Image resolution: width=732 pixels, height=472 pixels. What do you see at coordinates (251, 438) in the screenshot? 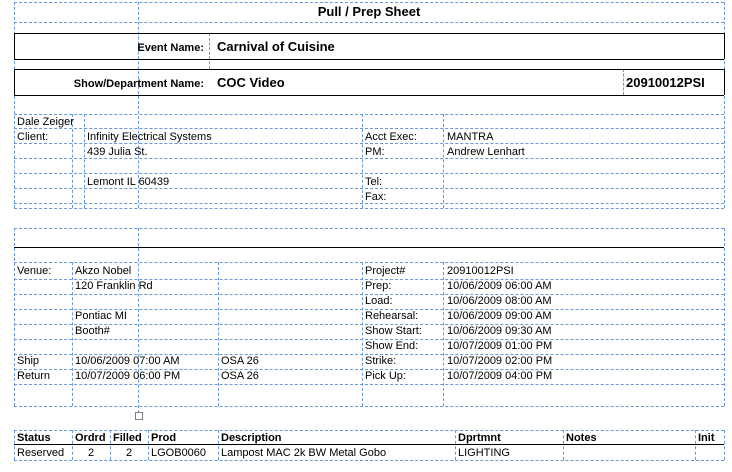
I see `column-header-description: Description` at bounding box center [251, 438].